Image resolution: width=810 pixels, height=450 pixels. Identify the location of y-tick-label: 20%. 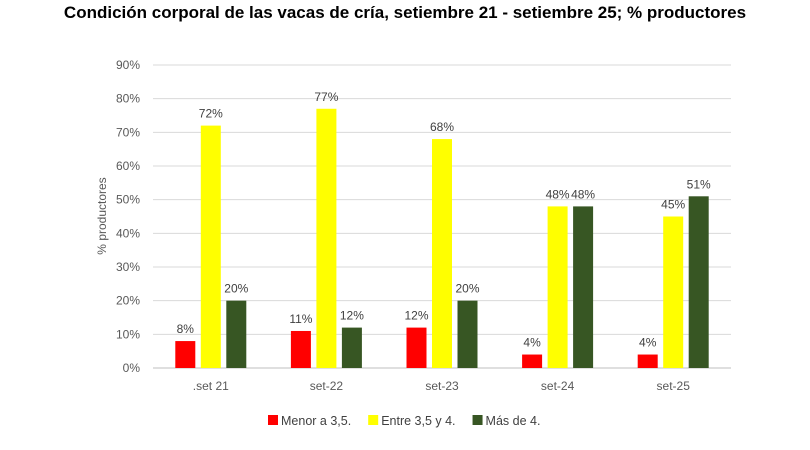
(128, 301).